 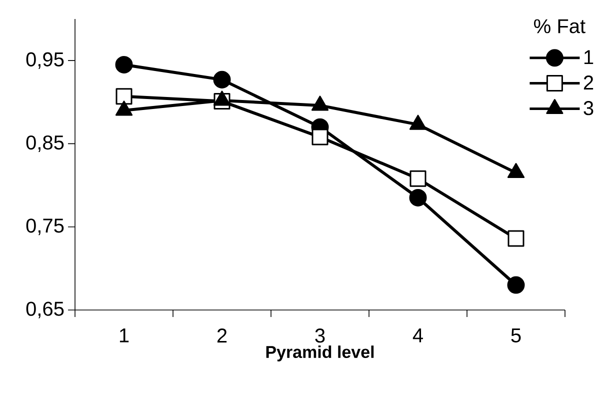 I want to click on legend-label: 2, so click(x=589, y=83).